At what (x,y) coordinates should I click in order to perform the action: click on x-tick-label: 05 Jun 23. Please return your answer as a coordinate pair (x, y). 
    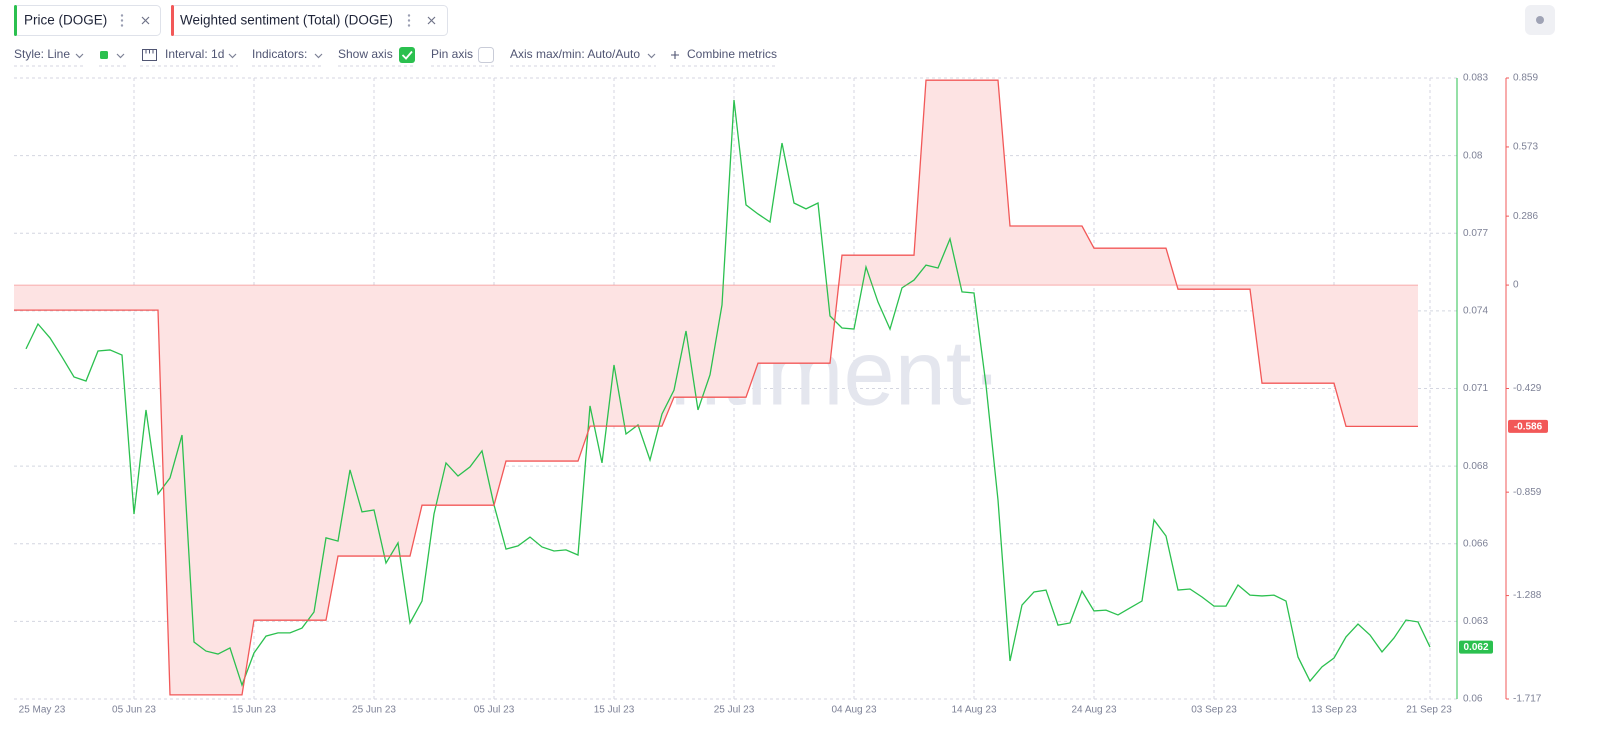
    Looking at the image, I should click on (134, 710).